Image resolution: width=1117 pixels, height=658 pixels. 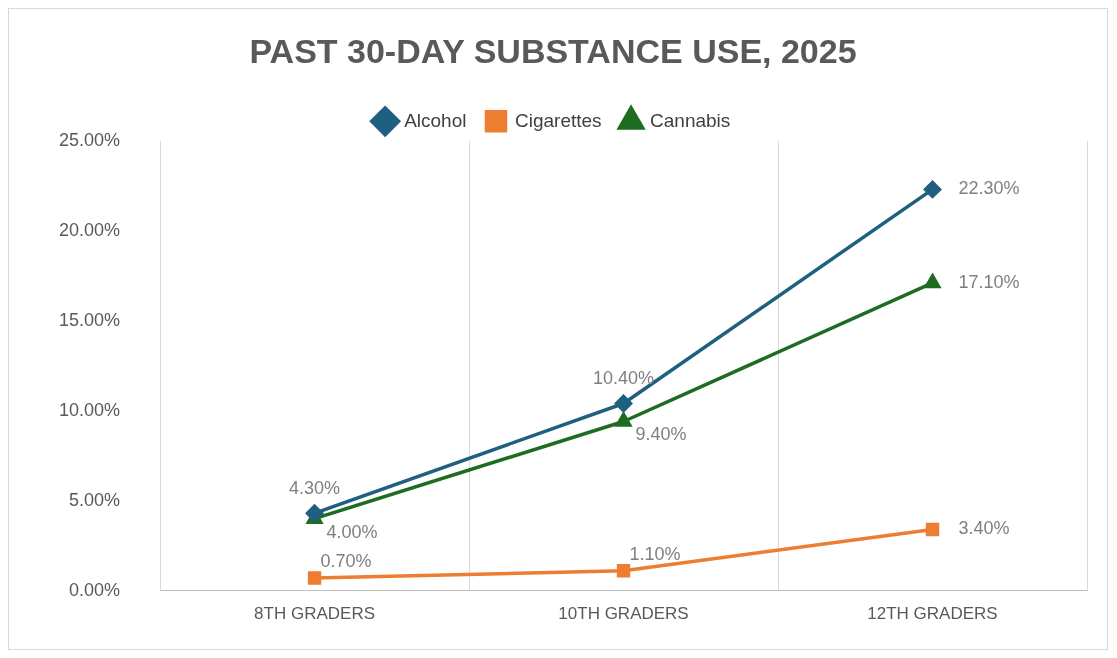 I want to click on legend-label: Cannabis, so click(x=690, y=120).